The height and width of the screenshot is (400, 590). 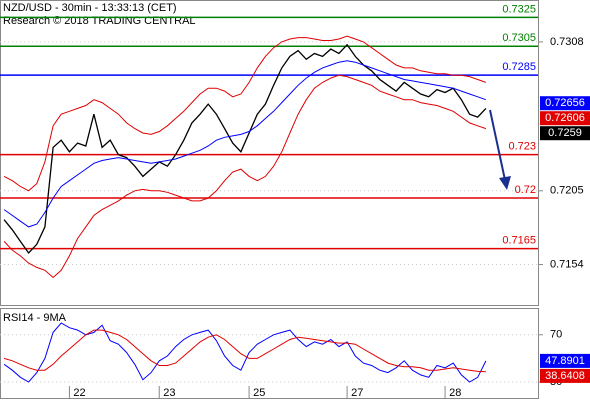 I want to click on price-box-label: 0.7259, so click(x=565, y=133).